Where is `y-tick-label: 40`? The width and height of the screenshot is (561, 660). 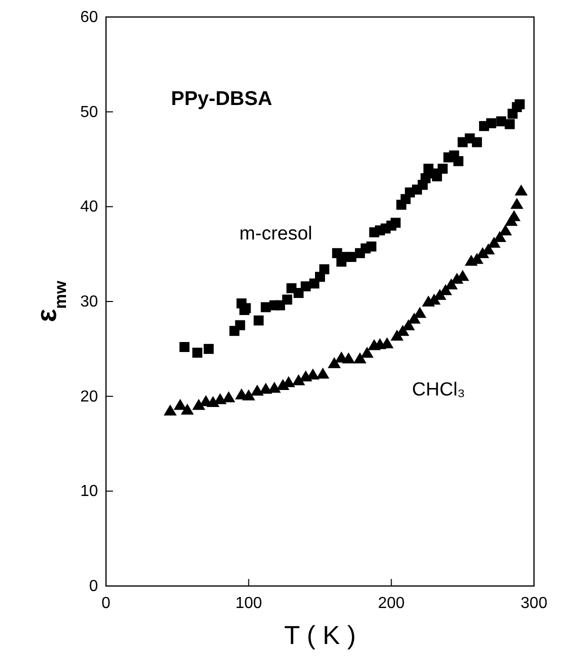
y-tick-label: 40 is located at coordinates (89, 207).